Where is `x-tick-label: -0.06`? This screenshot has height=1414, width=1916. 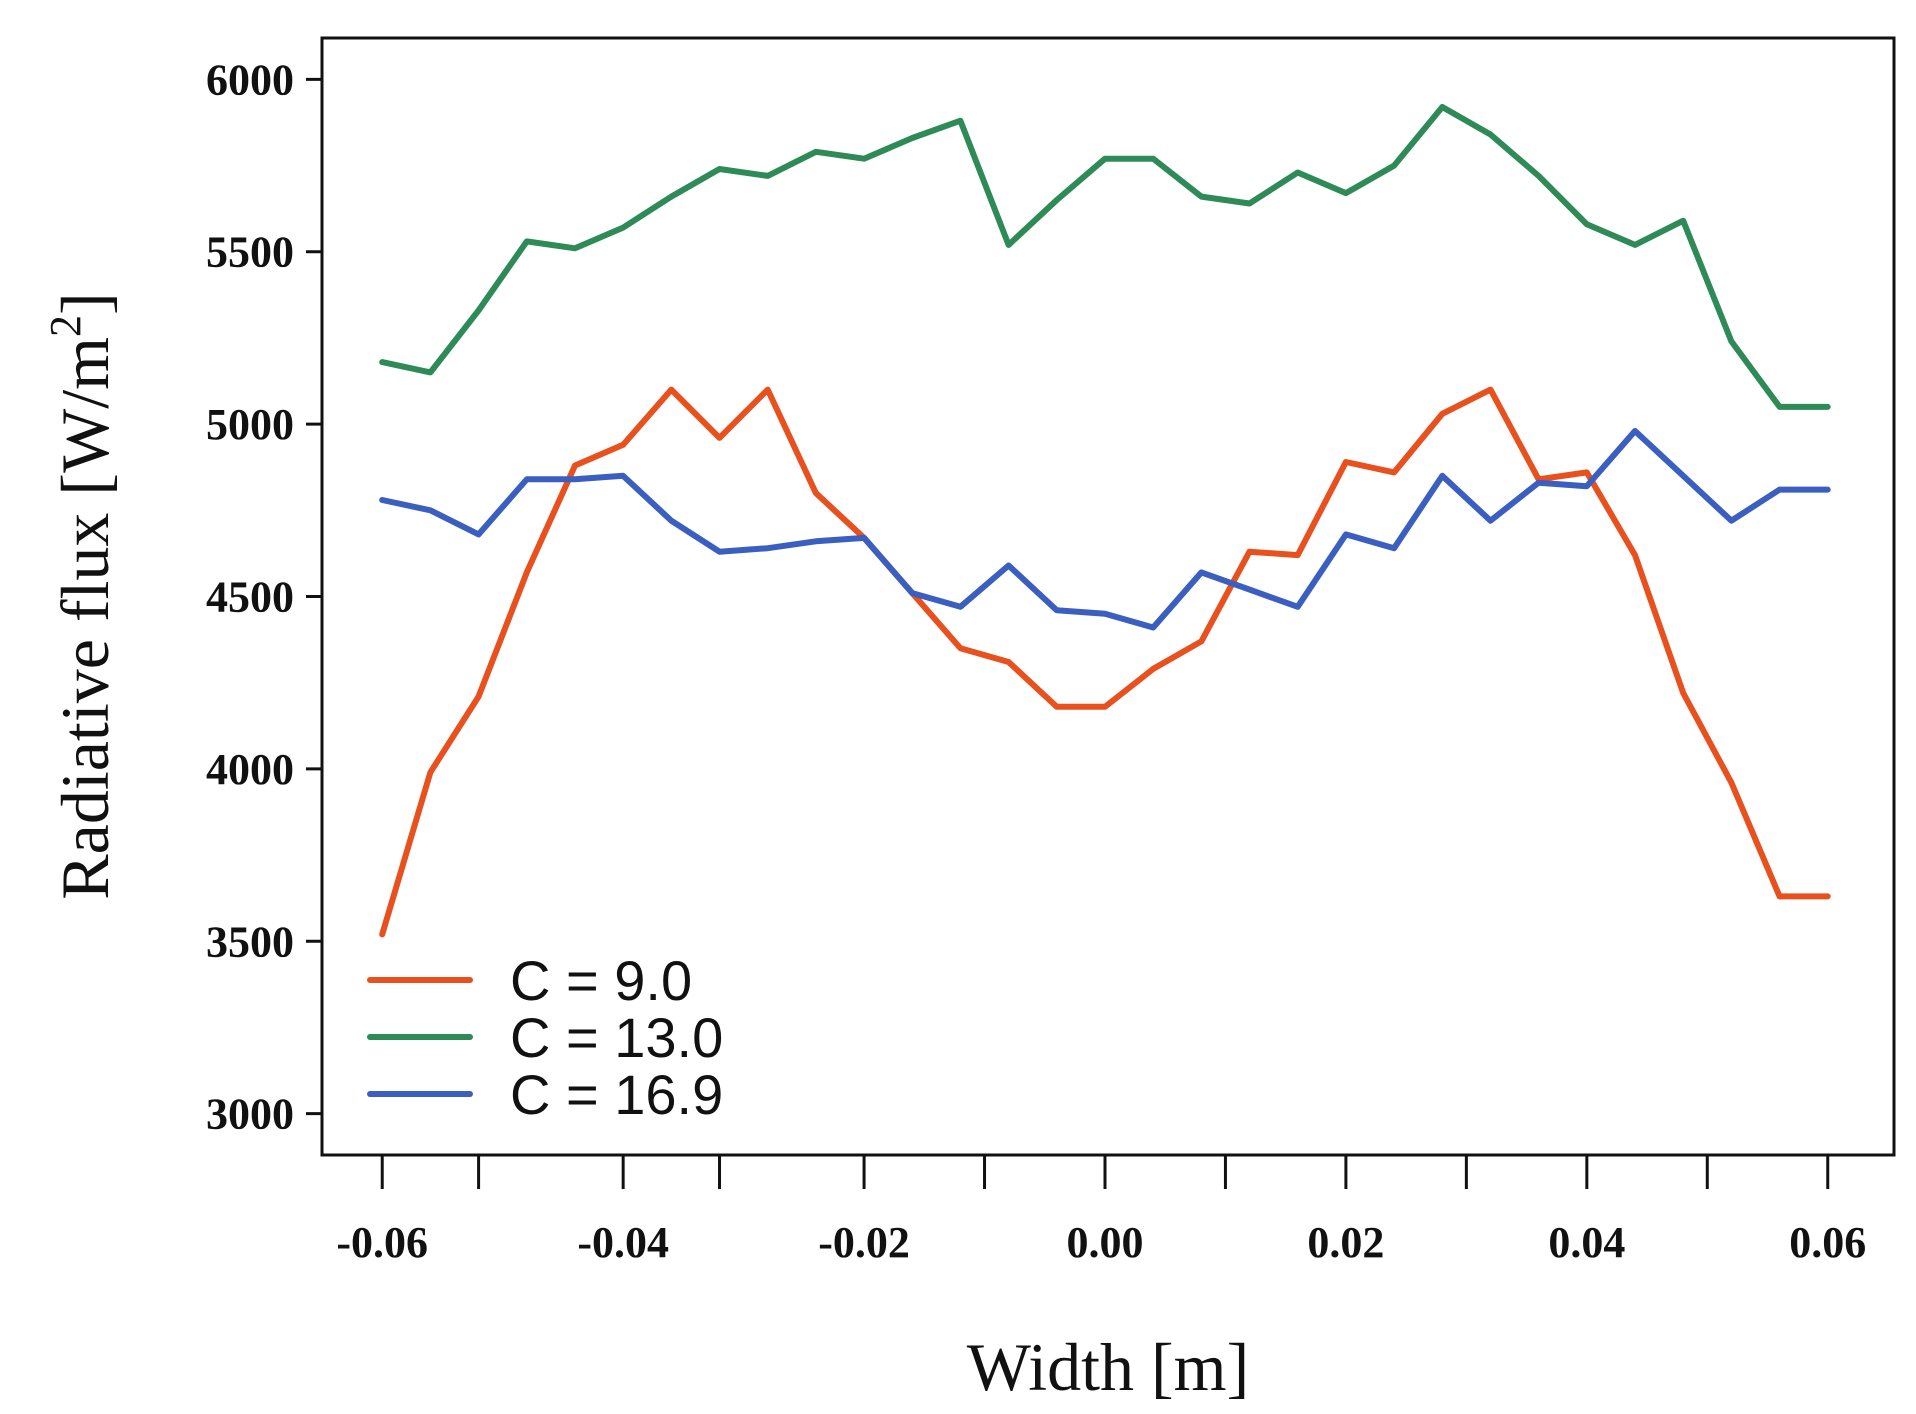 x-tick-label: -0.06 is located at coordinates (382, 1242).